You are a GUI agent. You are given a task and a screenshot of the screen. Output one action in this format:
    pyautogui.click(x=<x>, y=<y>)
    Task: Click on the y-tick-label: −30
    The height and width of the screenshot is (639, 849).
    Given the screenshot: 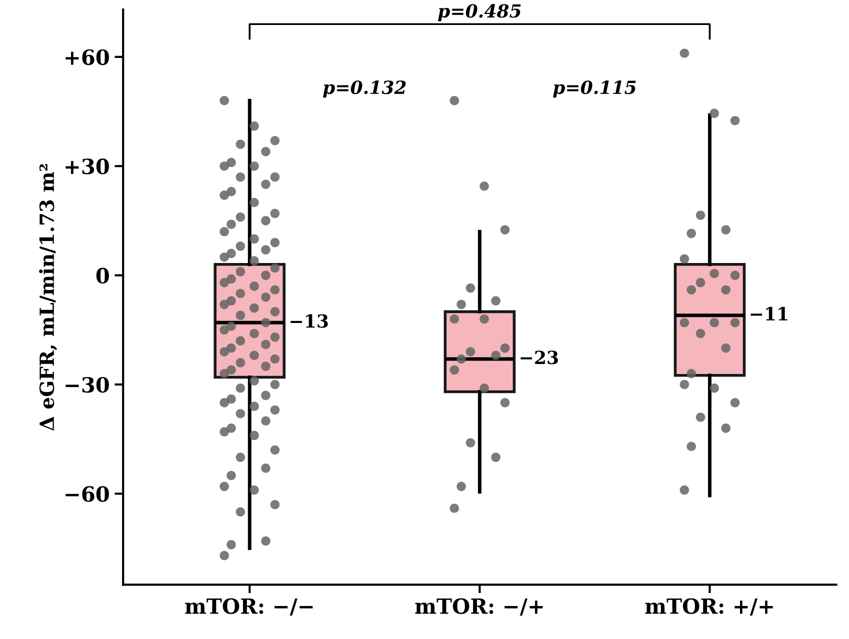 What is the action you would take?
    pyautogui.click(x=87, y=384)
    